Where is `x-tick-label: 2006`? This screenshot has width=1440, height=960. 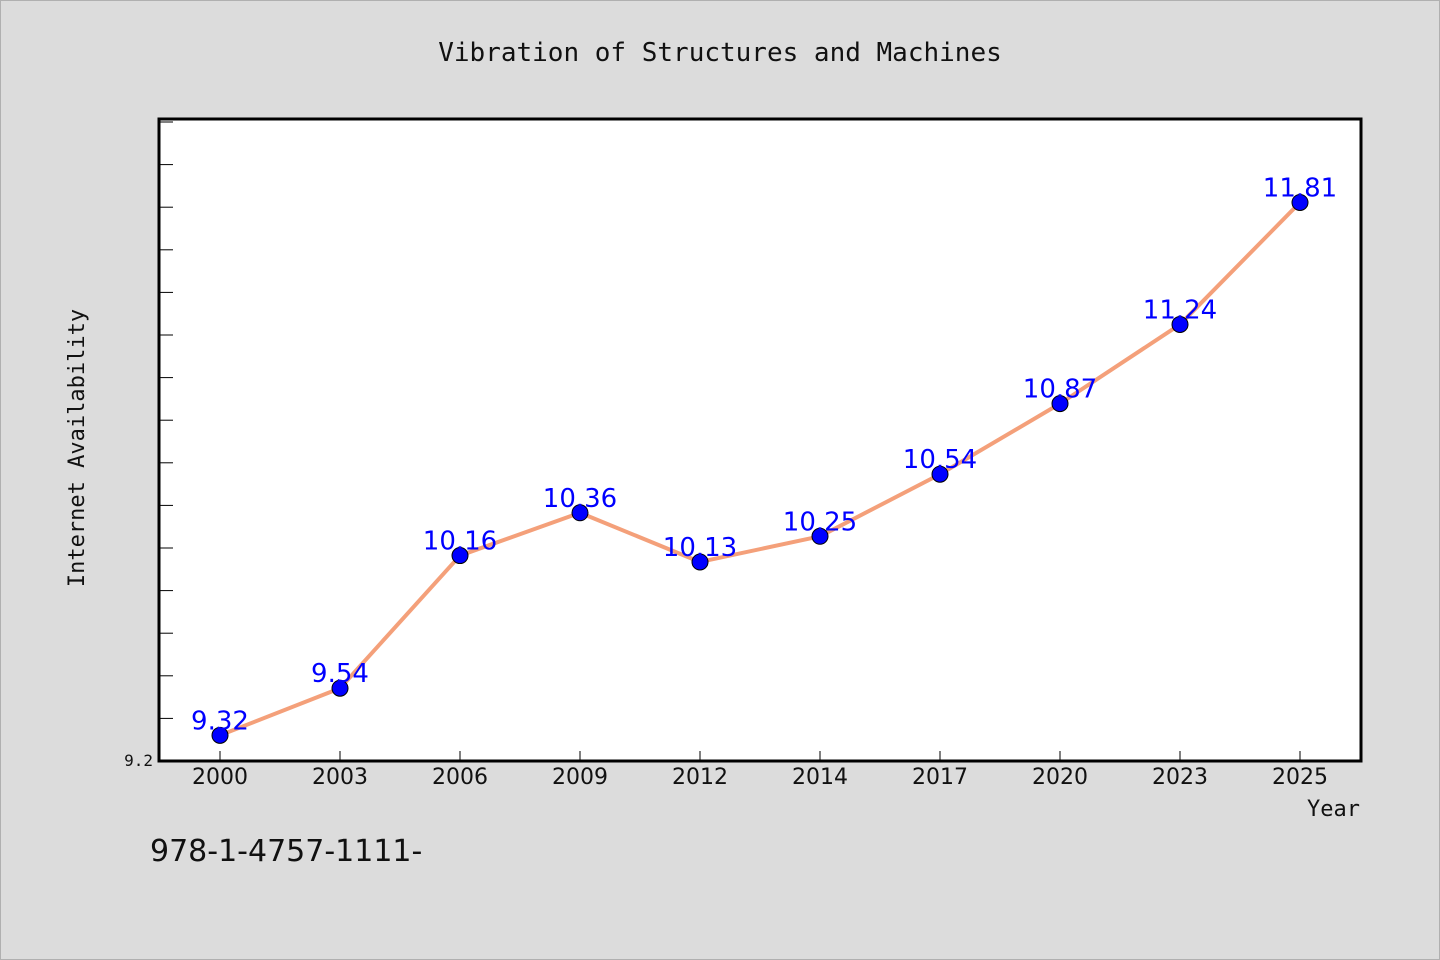
x-tick-label: 2006 is located at coordinates (460, 777).